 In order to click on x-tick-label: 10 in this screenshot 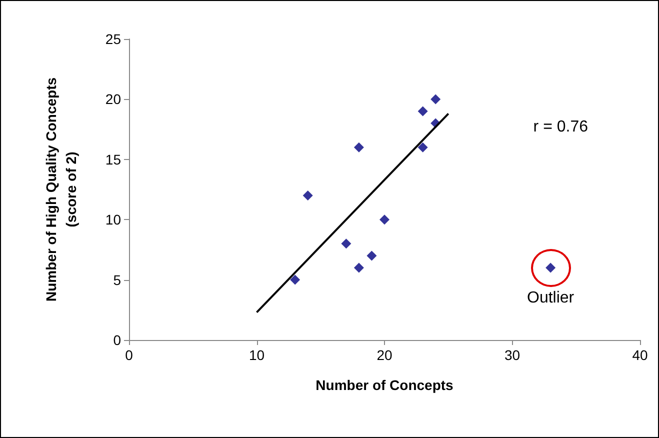, I will do `click(256, 355)`.